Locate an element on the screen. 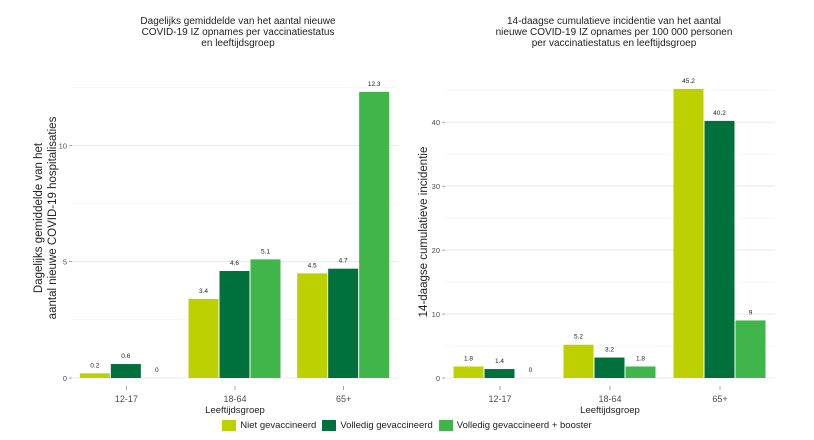 The width and height of the screenshot is (814, 440). y-tick-label: 5 is located at coordinates (65, 262).